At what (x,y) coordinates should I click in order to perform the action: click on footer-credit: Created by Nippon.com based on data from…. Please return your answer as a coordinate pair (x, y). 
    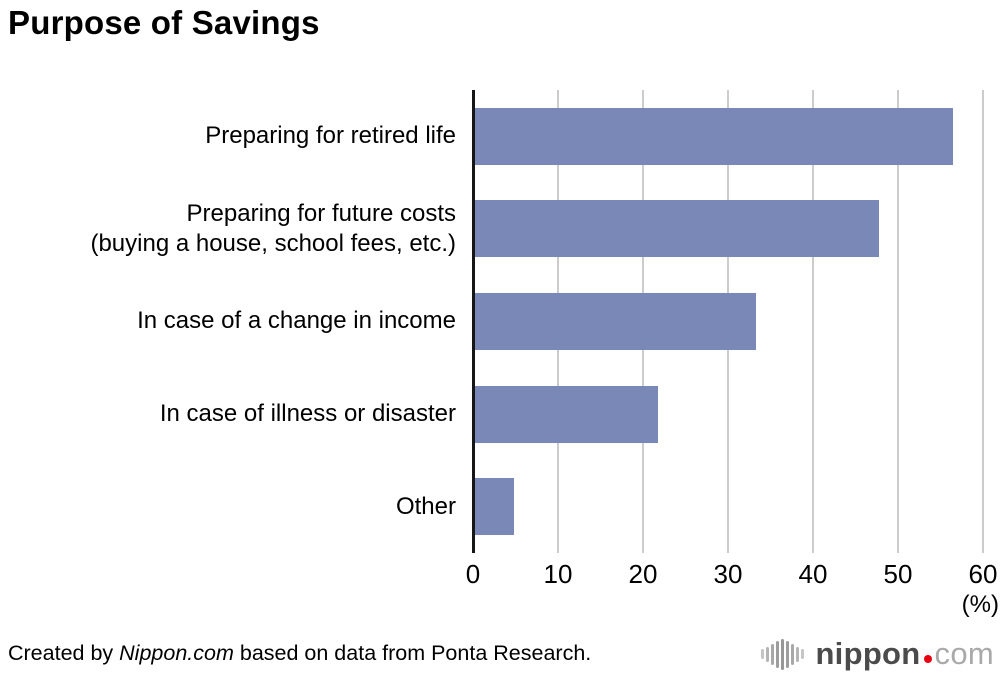
    Looking at the image, I should click on (299, 653).